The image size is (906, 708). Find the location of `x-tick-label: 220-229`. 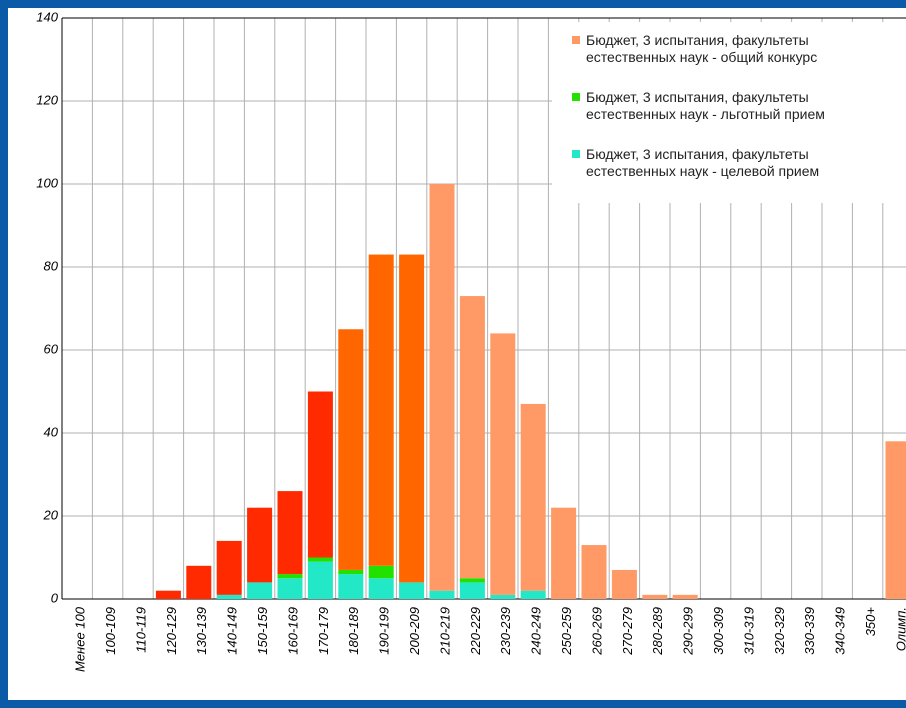

x-tick-label: 220-229 is located at coordinates (475, 631).